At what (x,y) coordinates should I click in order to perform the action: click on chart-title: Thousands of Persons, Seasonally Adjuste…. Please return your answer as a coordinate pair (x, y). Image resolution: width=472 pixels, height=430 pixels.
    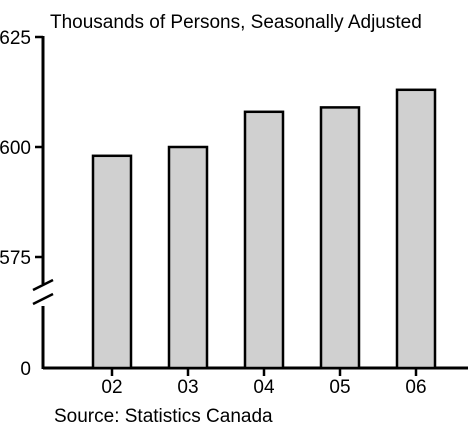
    Looking at the image, I should click on (236, 22).